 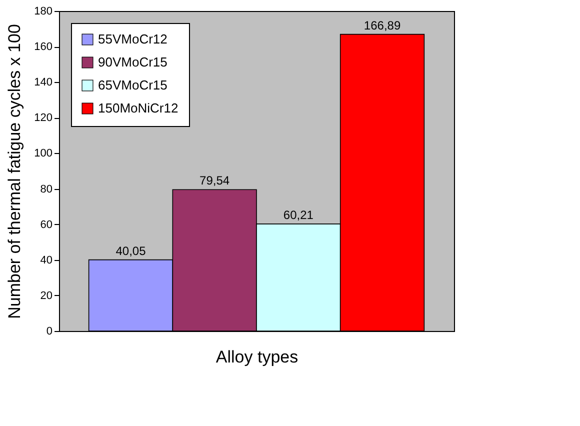 I want to click on data-label: 79,54, so click(x=215, y=181).